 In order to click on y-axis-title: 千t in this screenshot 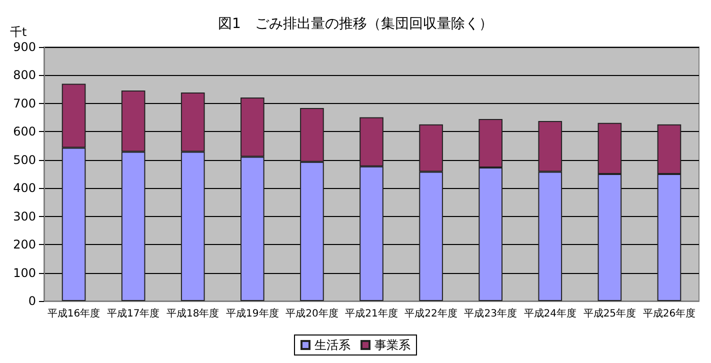, I will do `click(18, 32)`.